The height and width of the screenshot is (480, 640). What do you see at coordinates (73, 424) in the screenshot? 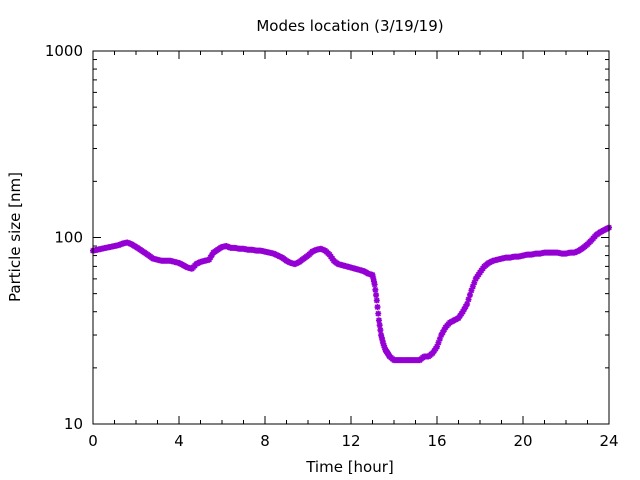
I see `y-tick-label: 10` at bounding box center [73, 424].